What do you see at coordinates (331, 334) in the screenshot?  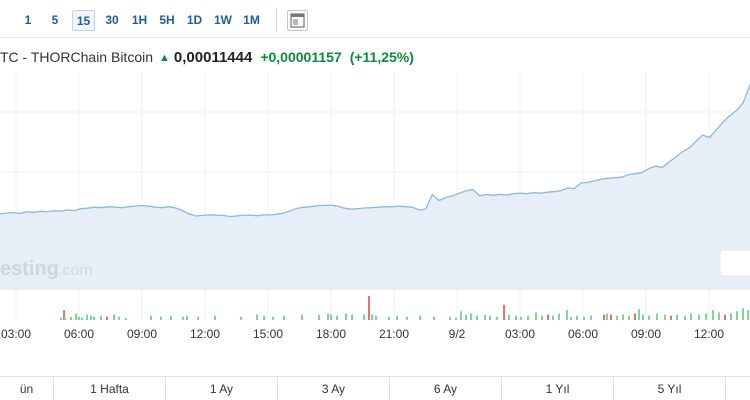 I see `x-tick-label: 18:00` at bounding box center [331, 334].